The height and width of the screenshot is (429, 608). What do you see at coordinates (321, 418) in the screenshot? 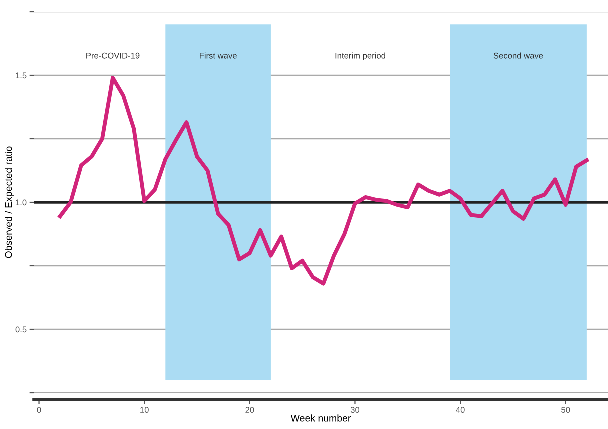
I see `x-axis-title: Week number` at bounding box center [321, 418].